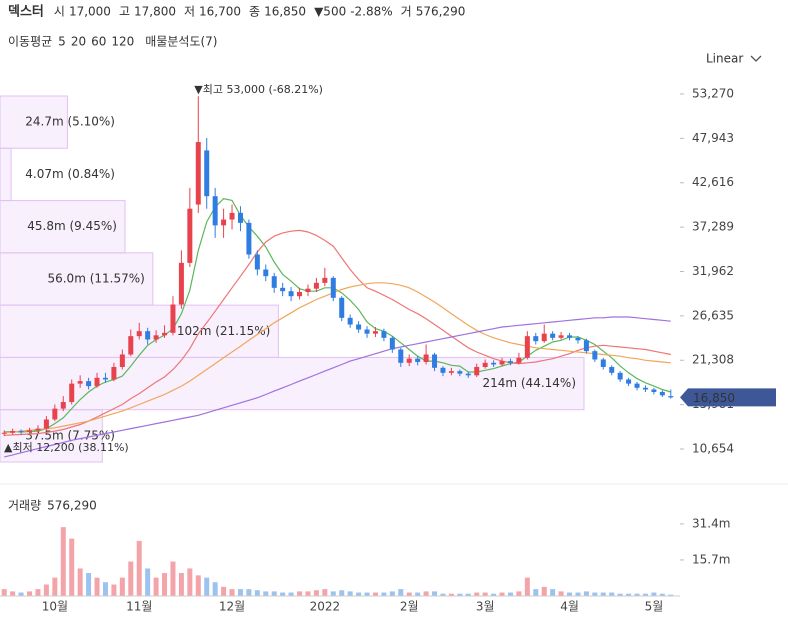 The height and width of the screenshot is (626, 788). I want to click on field-value: 16,850, so click(285, 12).